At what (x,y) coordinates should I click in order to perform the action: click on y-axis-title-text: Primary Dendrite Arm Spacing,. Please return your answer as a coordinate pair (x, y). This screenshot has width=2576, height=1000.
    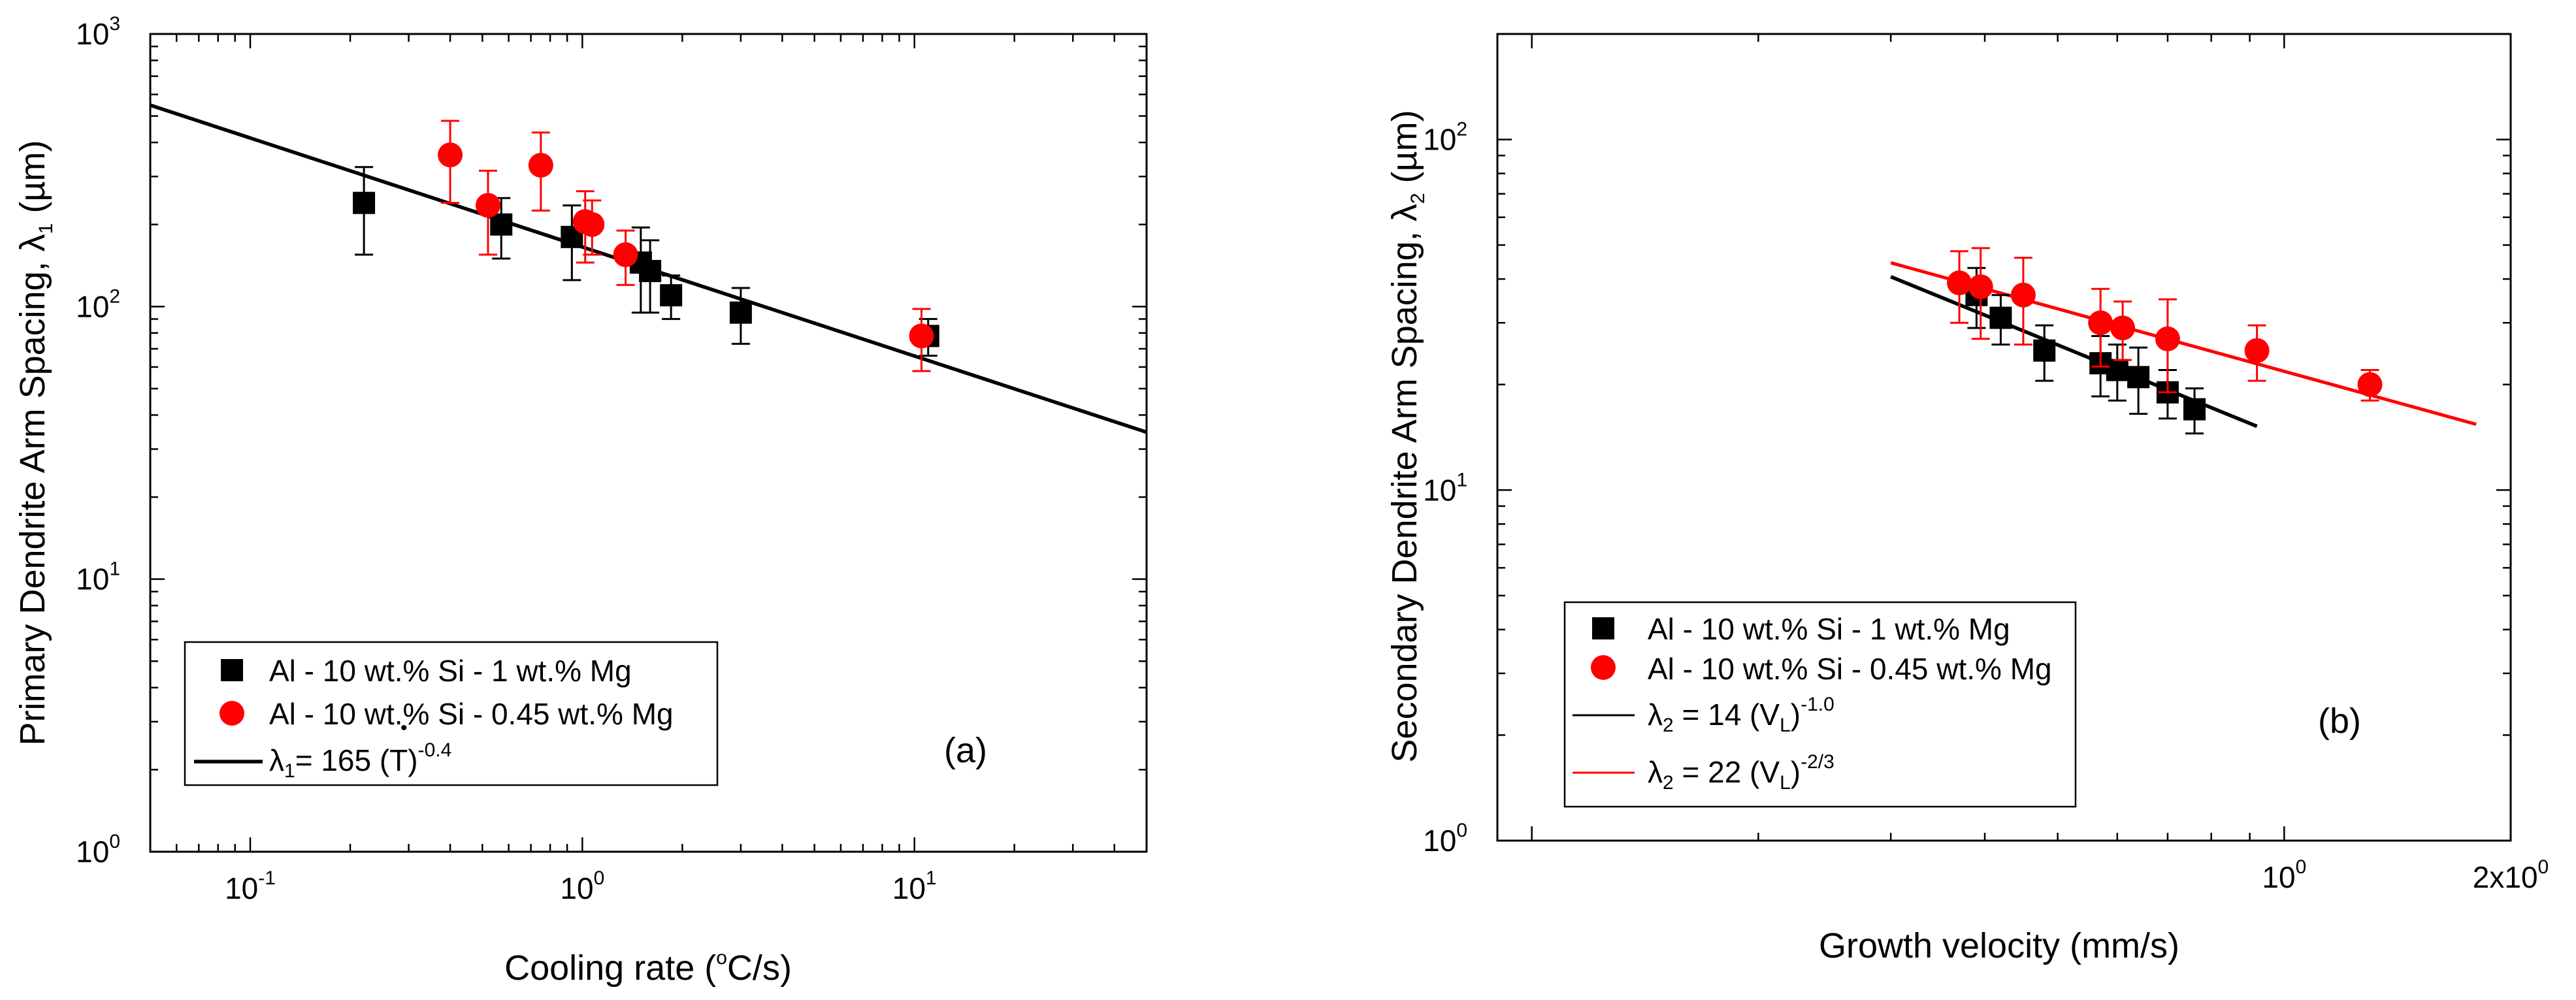
    Looking at the image, I should click on (32, 498).